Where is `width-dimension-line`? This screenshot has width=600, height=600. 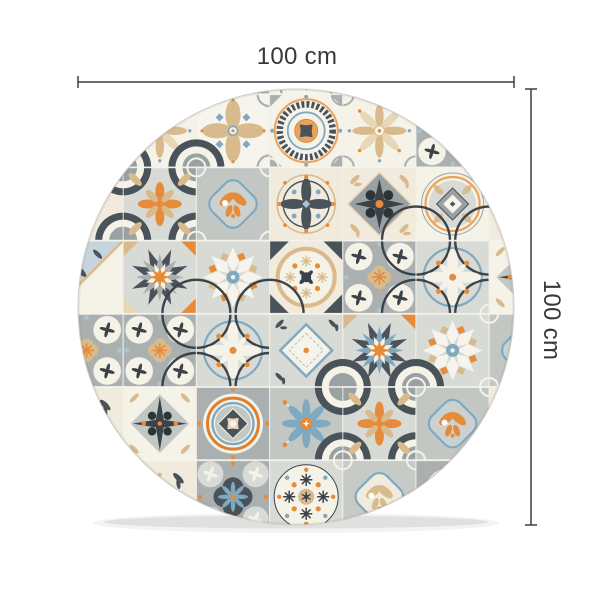
width-dimension-line is located at coordinates (296, 82).